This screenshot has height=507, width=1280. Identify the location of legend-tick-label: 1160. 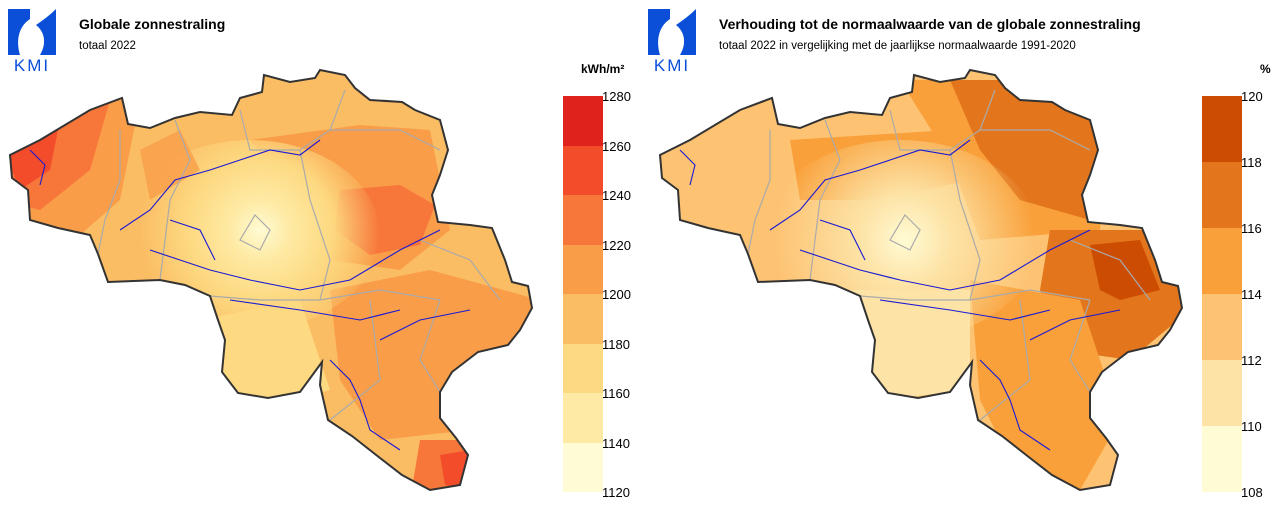
(616, 393).